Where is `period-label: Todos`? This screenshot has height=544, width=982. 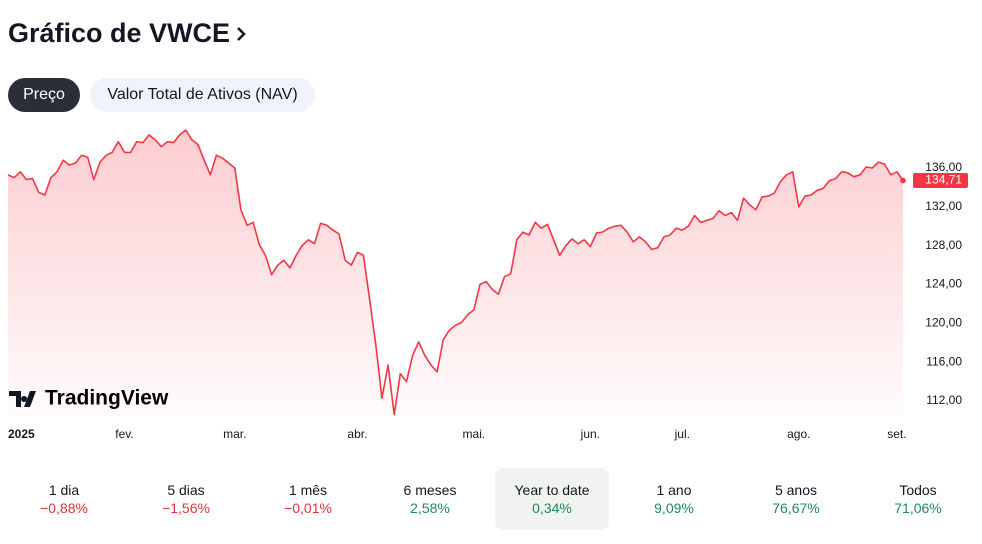
period-label: Todos is located at coordinates (918, 490).